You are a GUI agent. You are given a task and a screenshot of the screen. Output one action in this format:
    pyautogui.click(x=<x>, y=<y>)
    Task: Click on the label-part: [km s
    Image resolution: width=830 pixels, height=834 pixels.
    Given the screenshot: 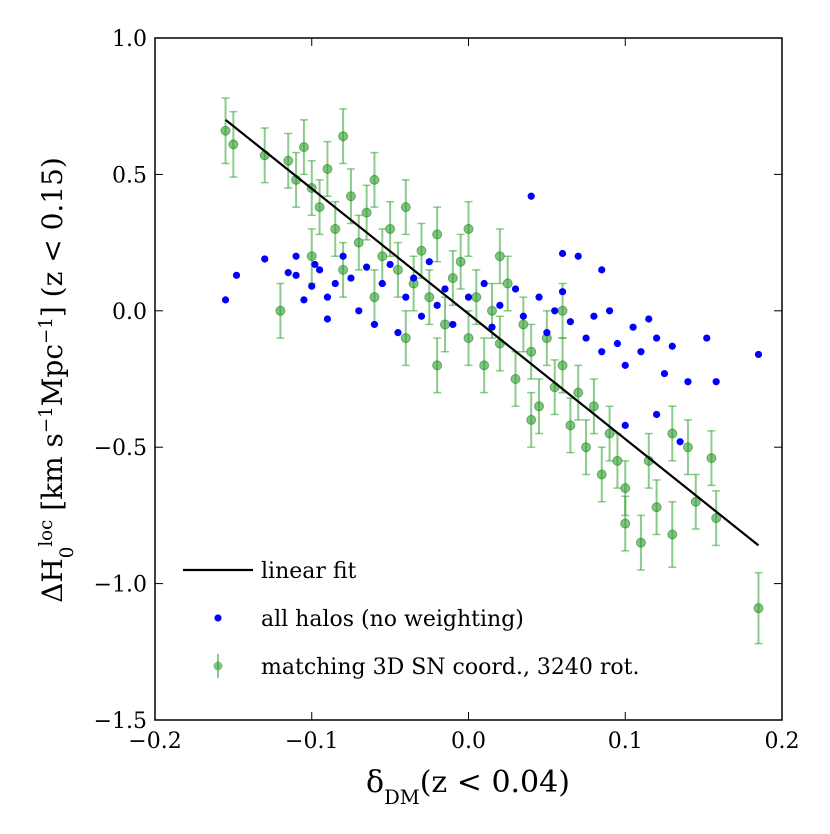 What is the action you would take?
    pyautogui.click(x=52, y=476)
    